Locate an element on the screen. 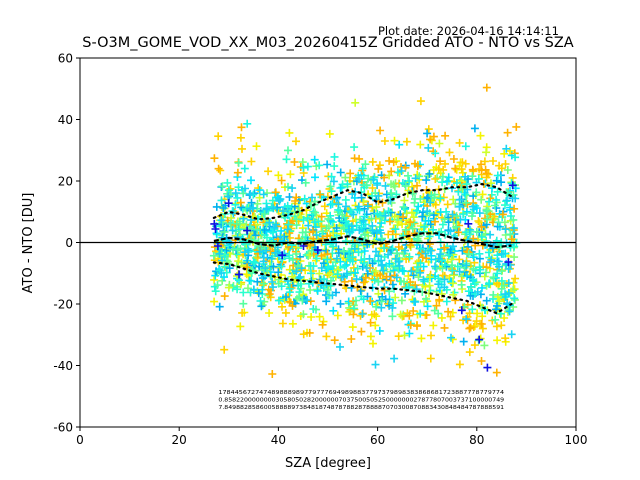 This screenshot has width=640, height=480. x-tick-label: 60 is located at coordinates (377, 440).